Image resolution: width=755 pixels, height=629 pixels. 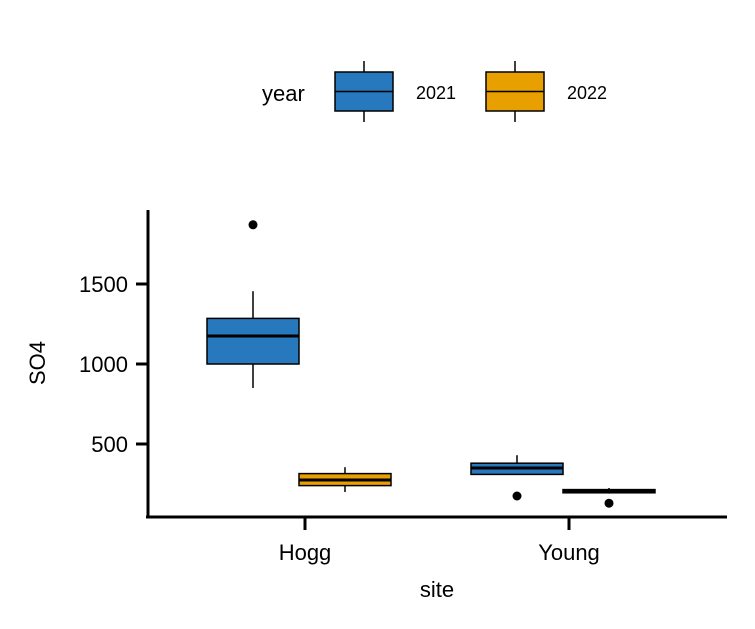 I want to click on legend-label: 2021, so click(x=436, y=93).